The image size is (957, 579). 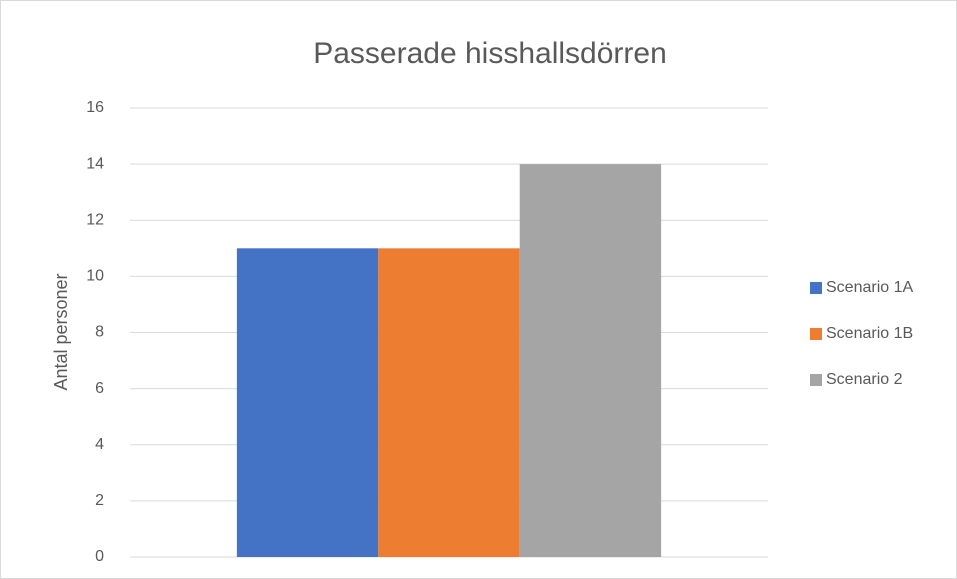 What do you see at coordinates (864, 379) in the screenshot?
I see `legend-label: Scenario 2` at bounding box center [864, 379].